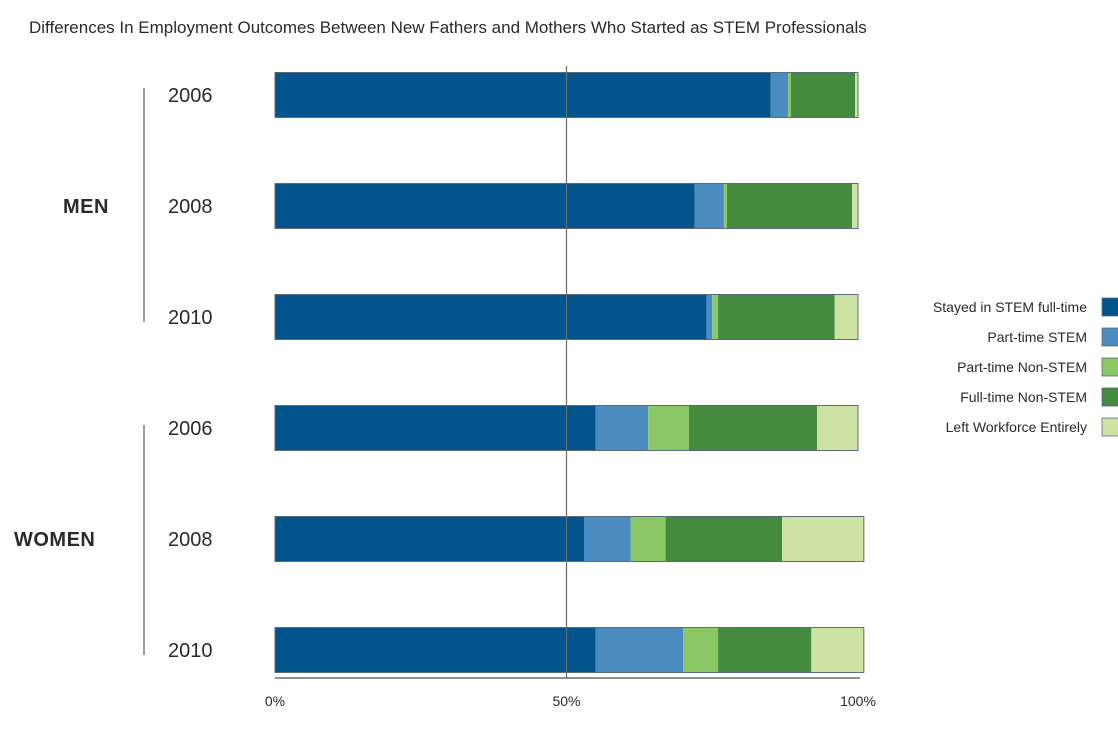  I want to click on legend-label: Stayed in STEM full-time, so click(1010, 307).